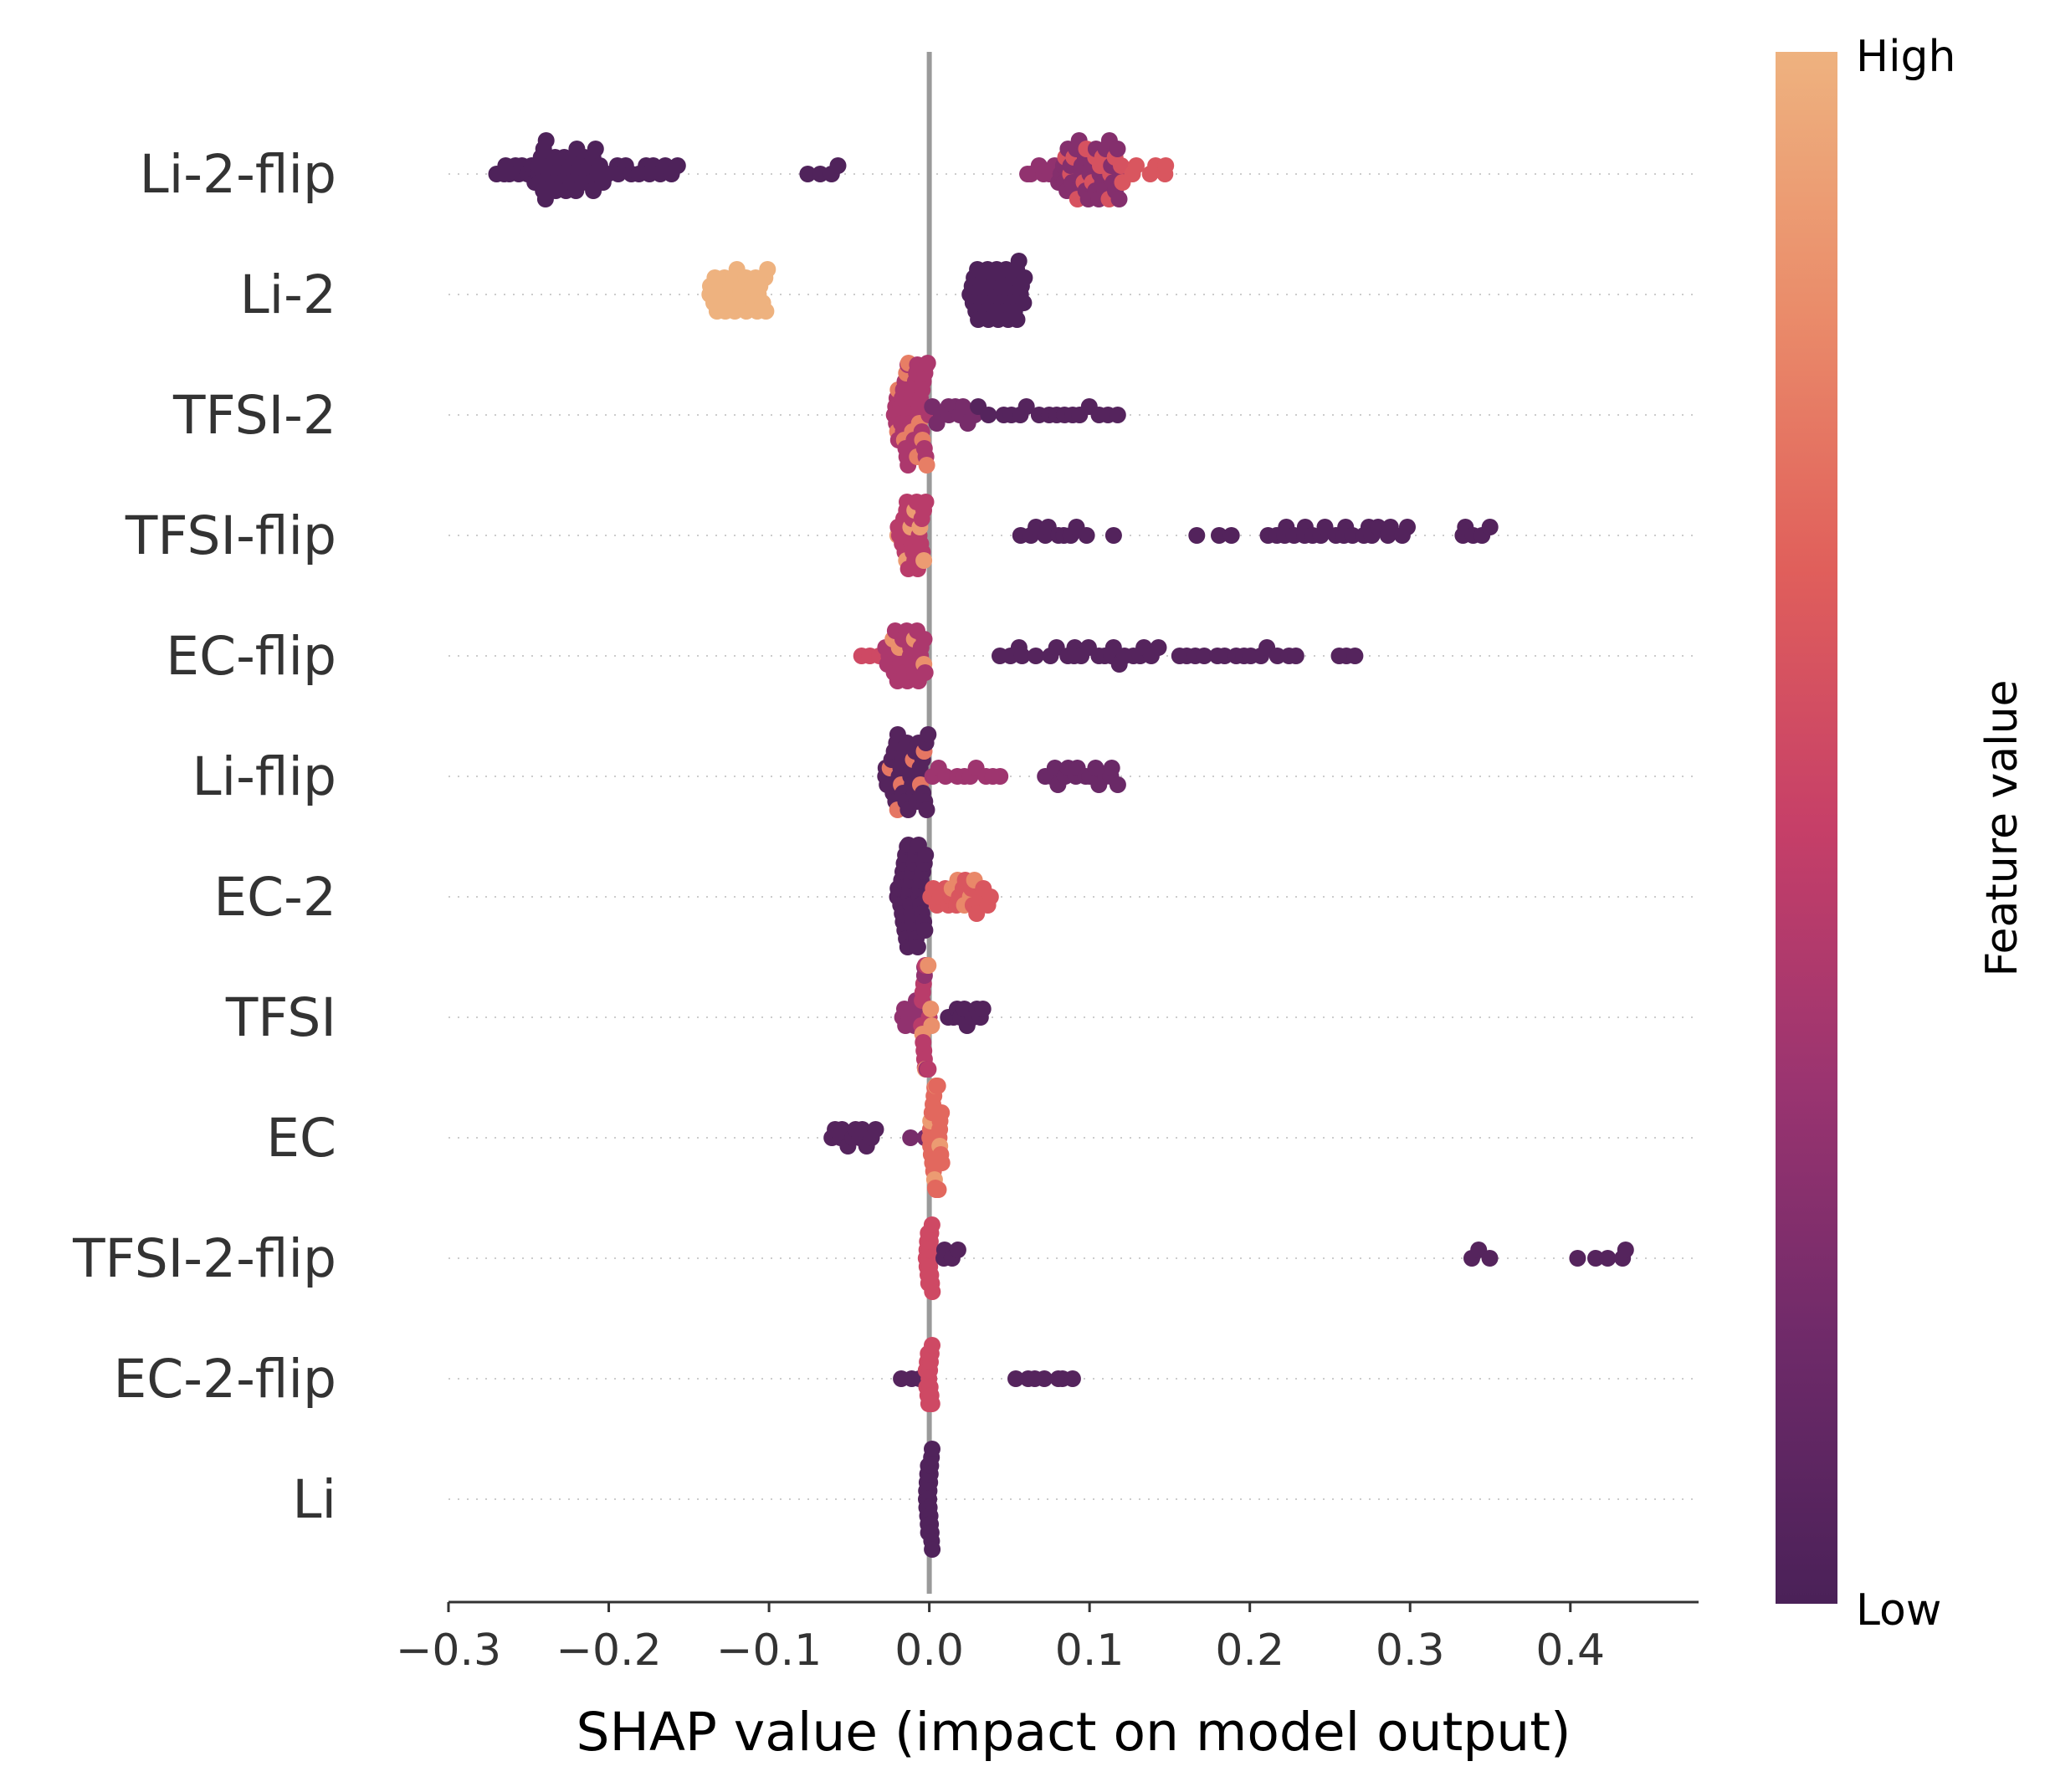  Describe the element at coordinates (1906, 57) in the screenshot. I see `colorbar-high-label: High` at that location.